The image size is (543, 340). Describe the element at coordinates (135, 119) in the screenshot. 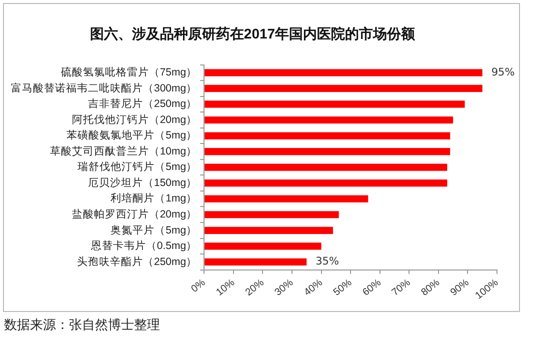

I see `y-tick-label: 阿托伐他汀钙片（20mg）` at that location.